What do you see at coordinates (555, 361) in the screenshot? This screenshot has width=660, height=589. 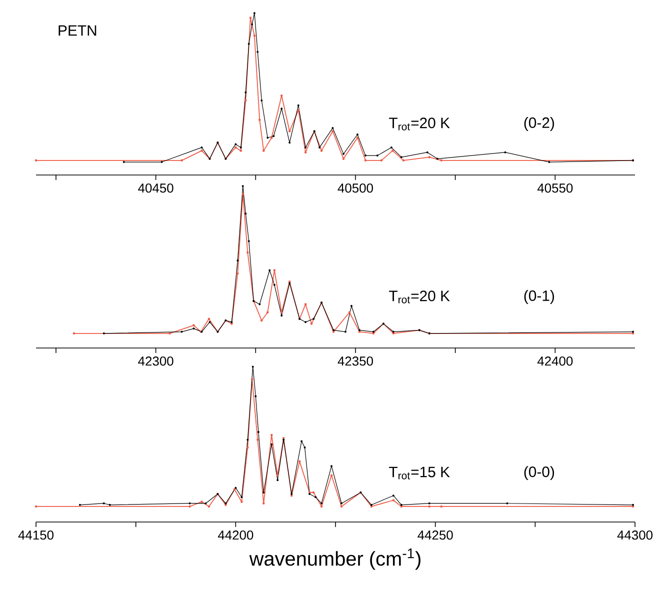 I see `x-tick-label: 42400` at bounding box center [555, 361].